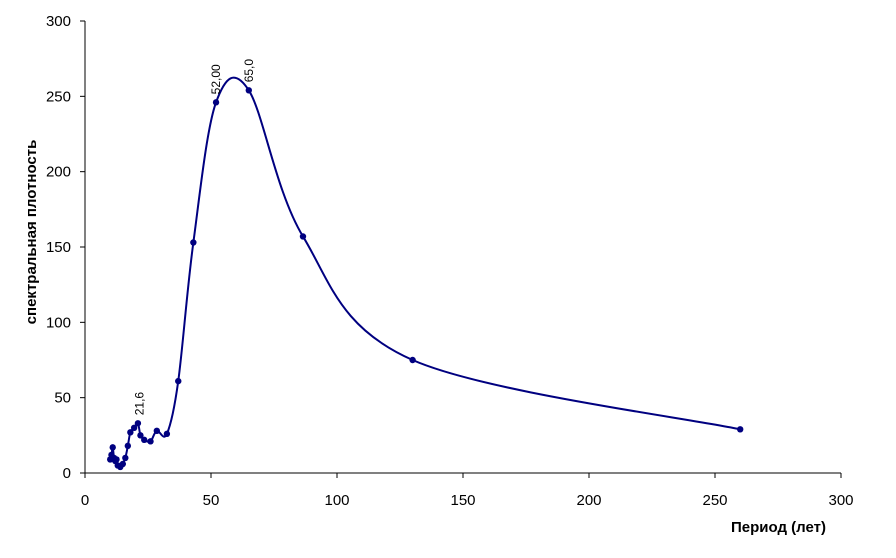  I want to click on x-tick-label: 300, so click(840, 500).